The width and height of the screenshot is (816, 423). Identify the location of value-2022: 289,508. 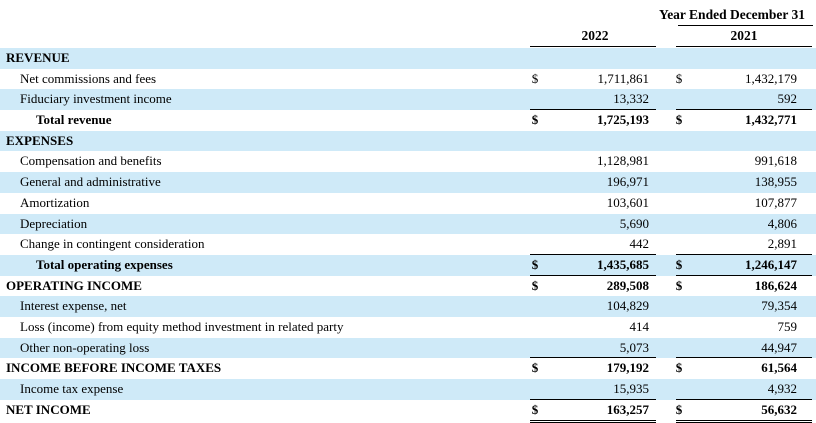
(627, 285).